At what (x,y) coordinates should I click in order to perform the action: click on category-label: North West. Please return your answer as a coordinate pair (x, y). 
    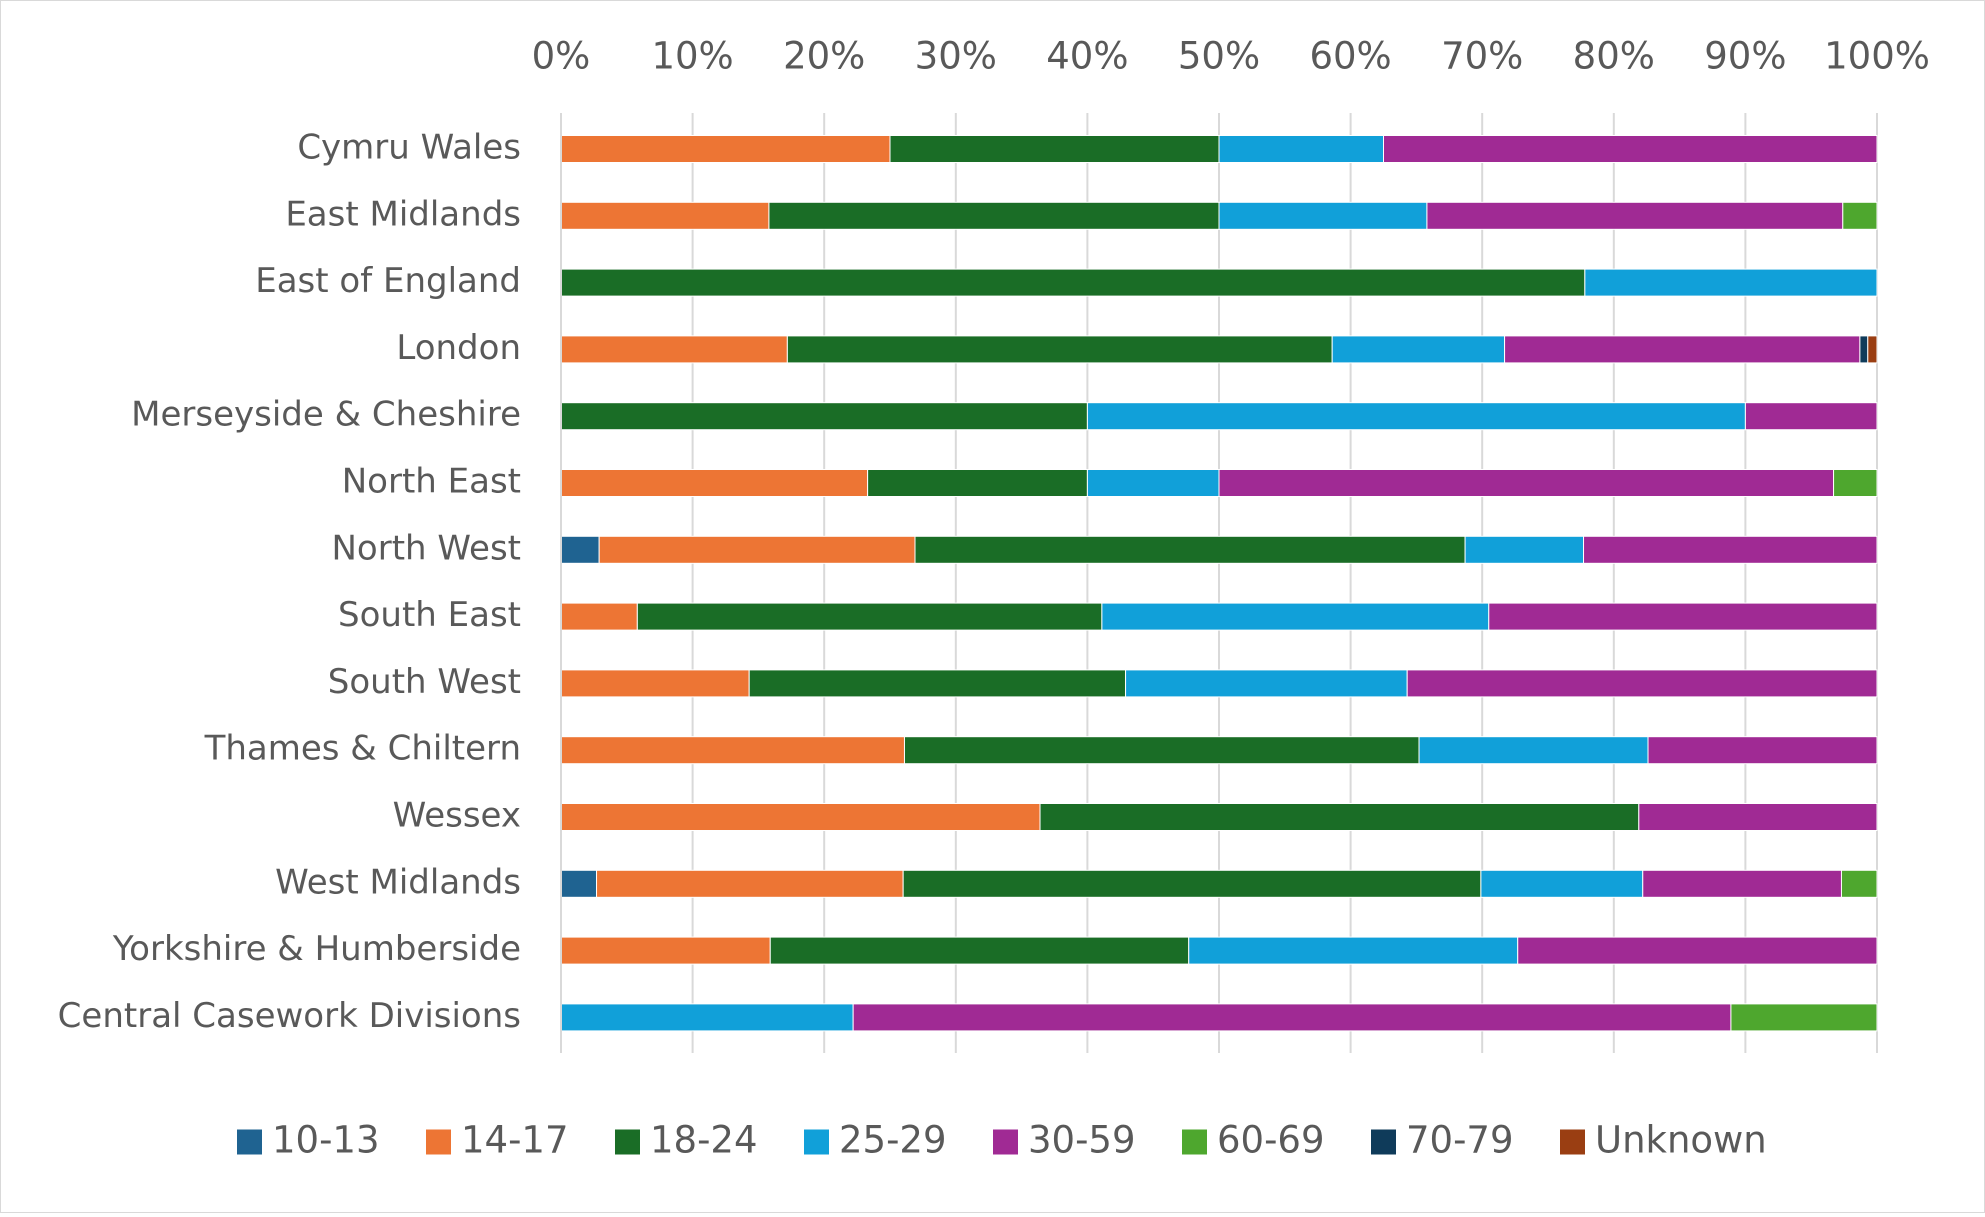
    Looking at the image, I should click on (427, 548).